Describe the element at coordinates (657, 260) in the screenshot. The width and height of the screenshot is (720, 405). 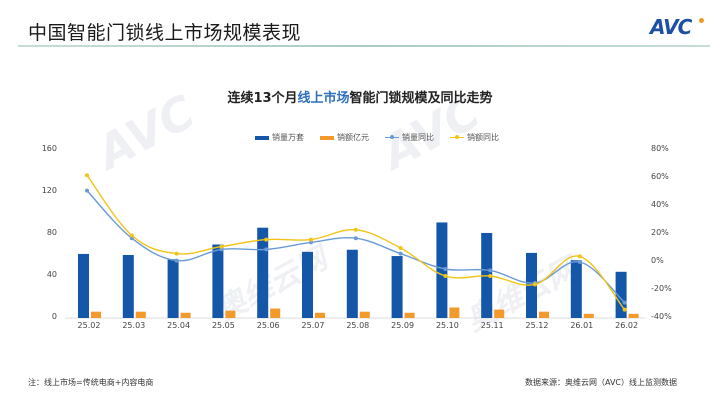
I see `right-axis-tick: 0%` at that location.